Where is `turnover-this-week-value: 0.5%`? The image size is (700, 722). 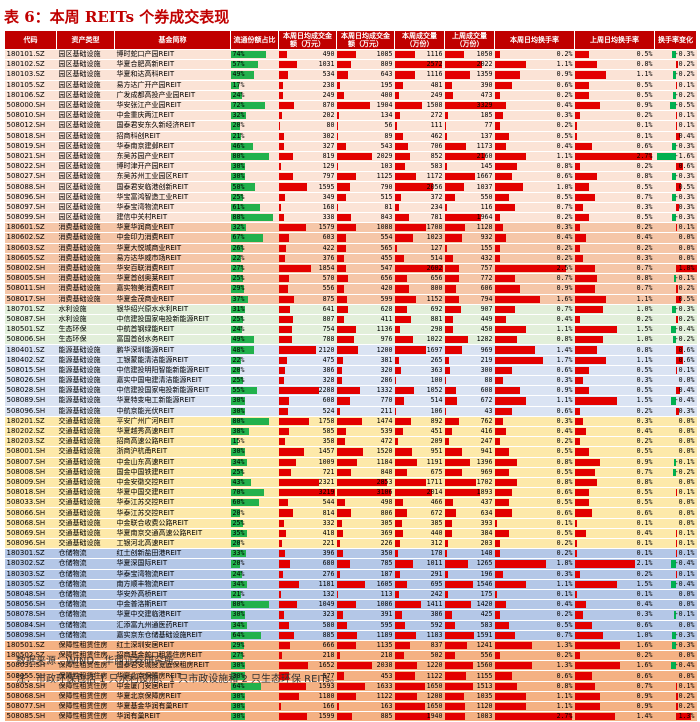 turnover-this-week-value: 0.5% is located at coordinates (564, 135).